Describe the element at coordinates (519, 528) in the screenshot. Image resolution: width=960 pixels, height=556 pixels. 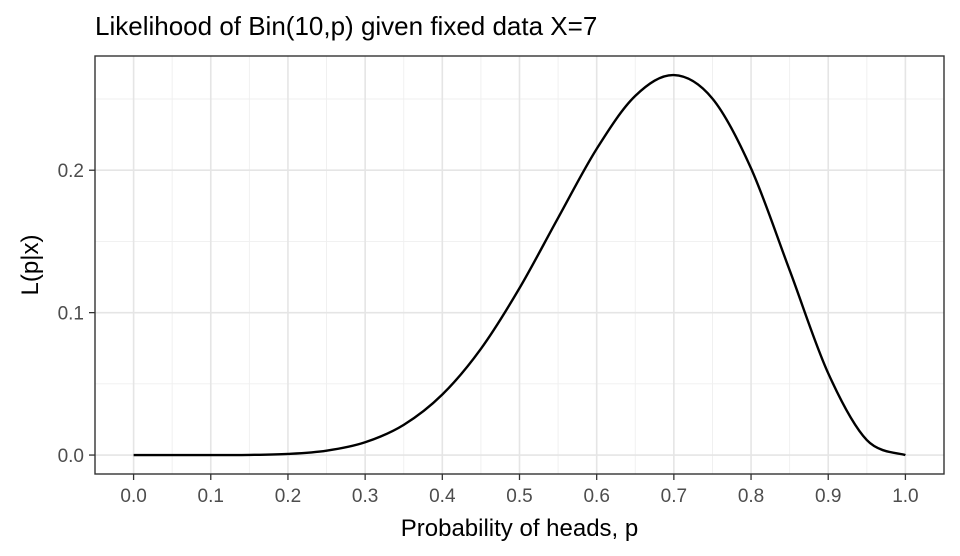
I see `x-axis-title: Probability of heads, p` at that location.